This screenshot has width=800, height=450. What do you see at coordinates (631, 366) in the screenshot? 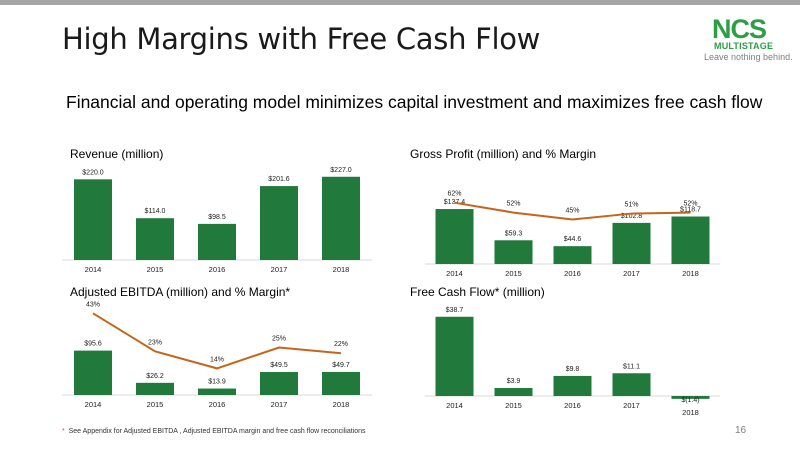
I see `free-cash-flow-value-label: $11.1` at bounding box center [631, 366].